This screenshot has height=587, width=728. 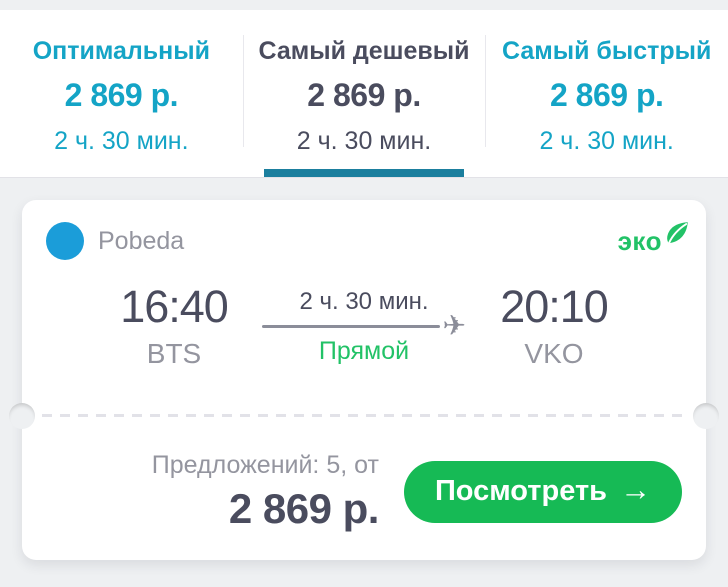 I want to click on departure: 16:40 BTS, so click(x=174, y=327).